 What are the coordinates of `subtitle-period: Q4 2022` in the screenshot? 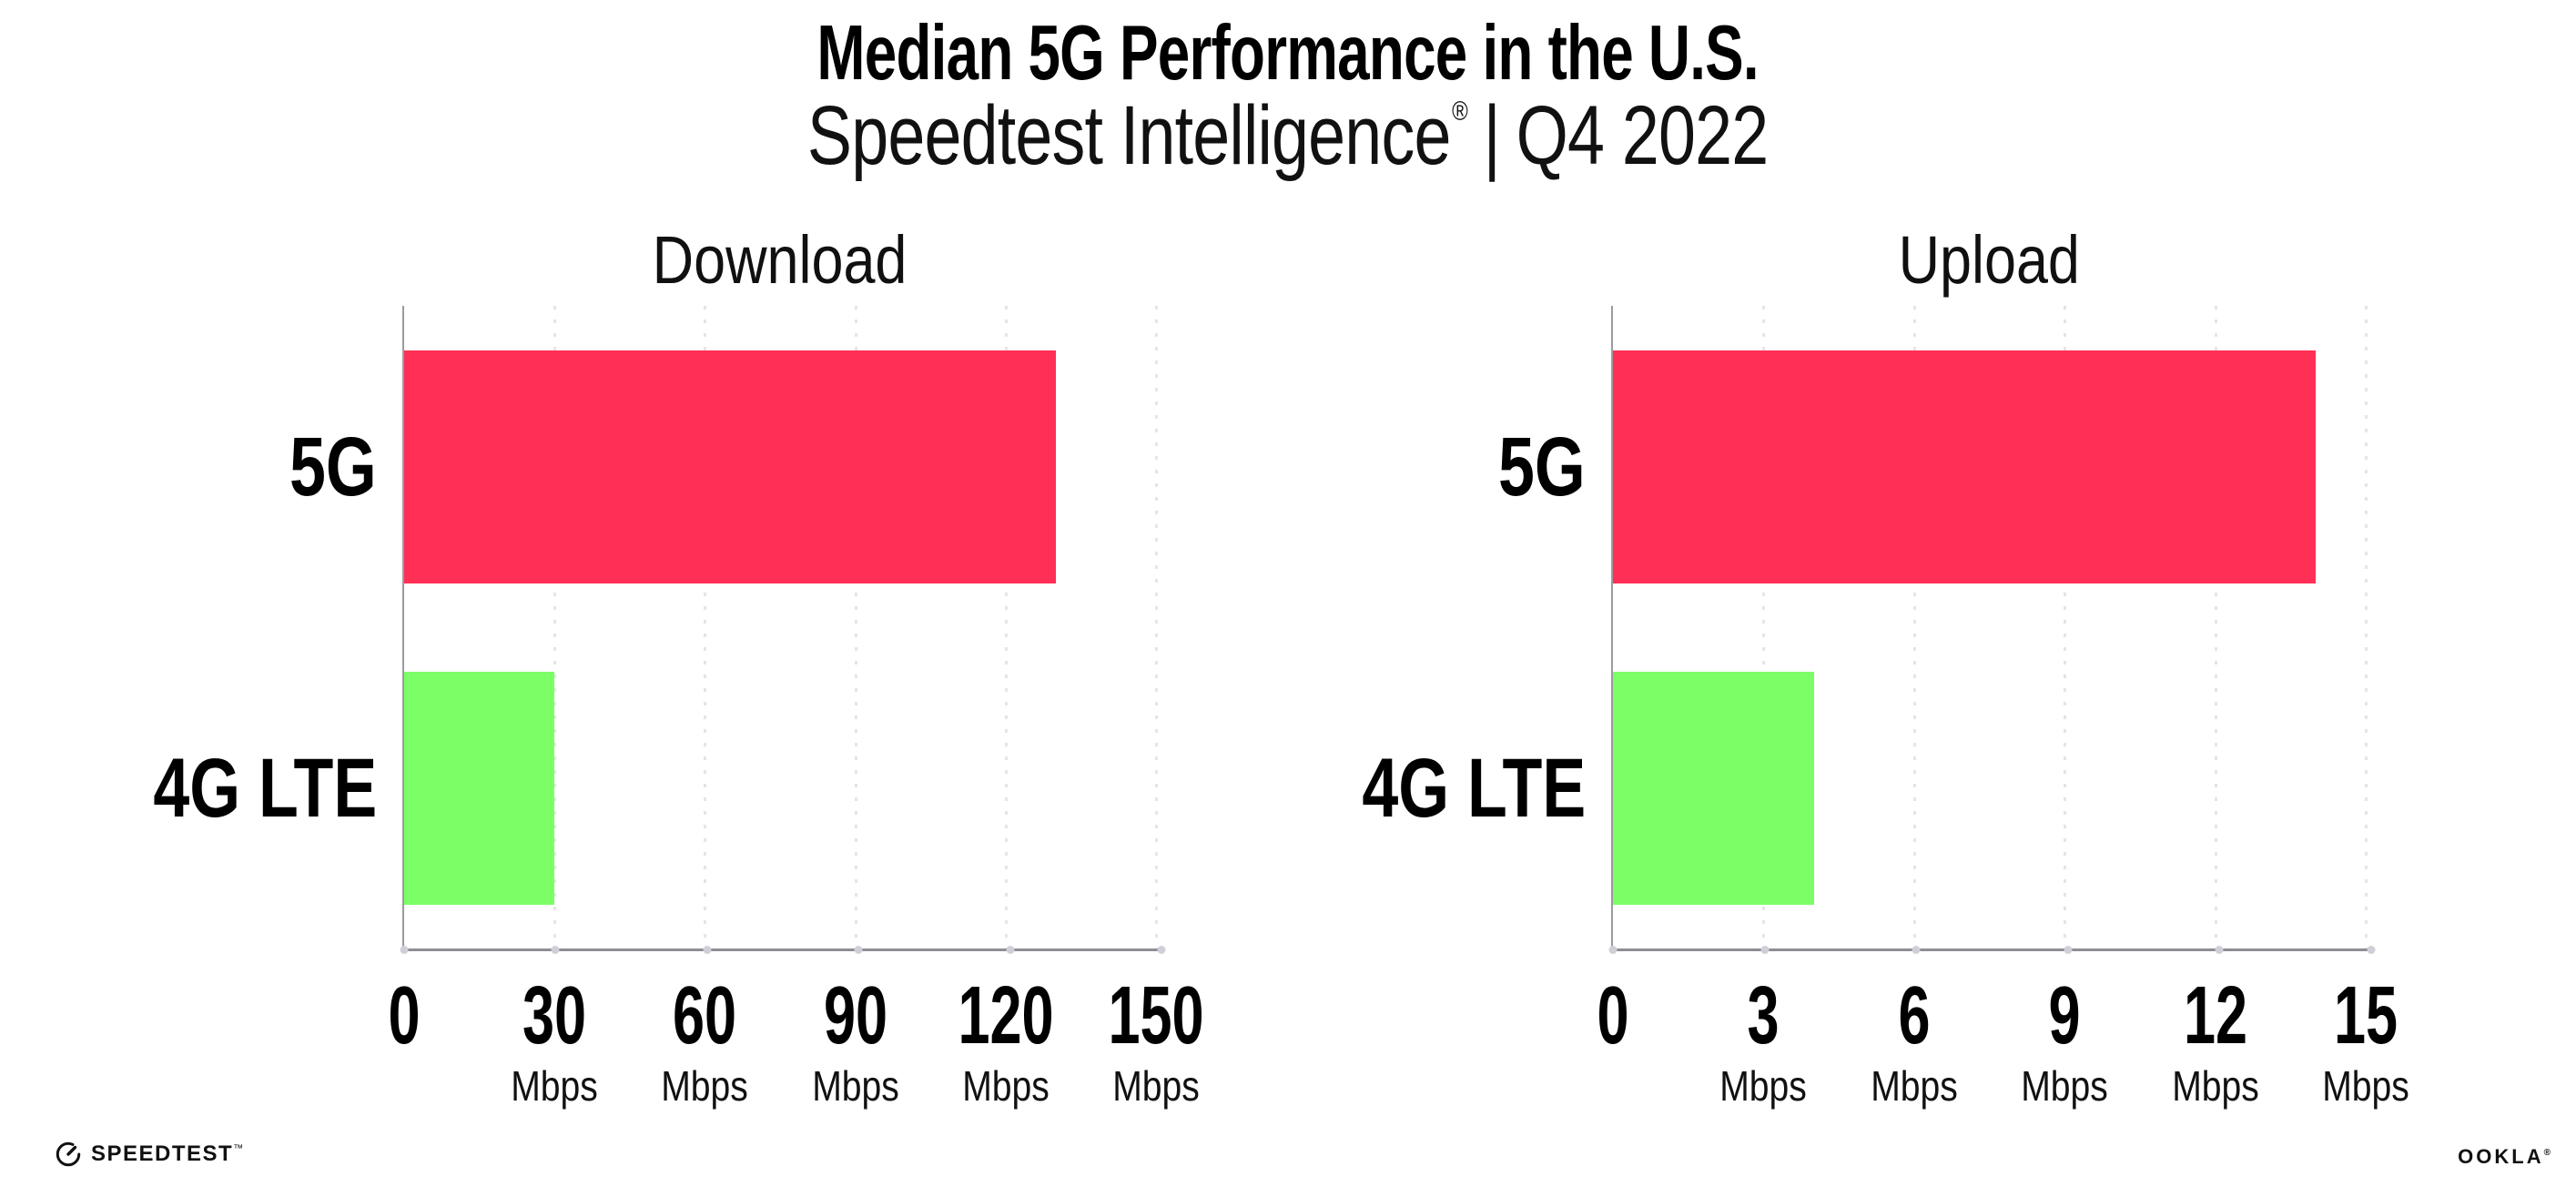 It's located at (1643, 136).